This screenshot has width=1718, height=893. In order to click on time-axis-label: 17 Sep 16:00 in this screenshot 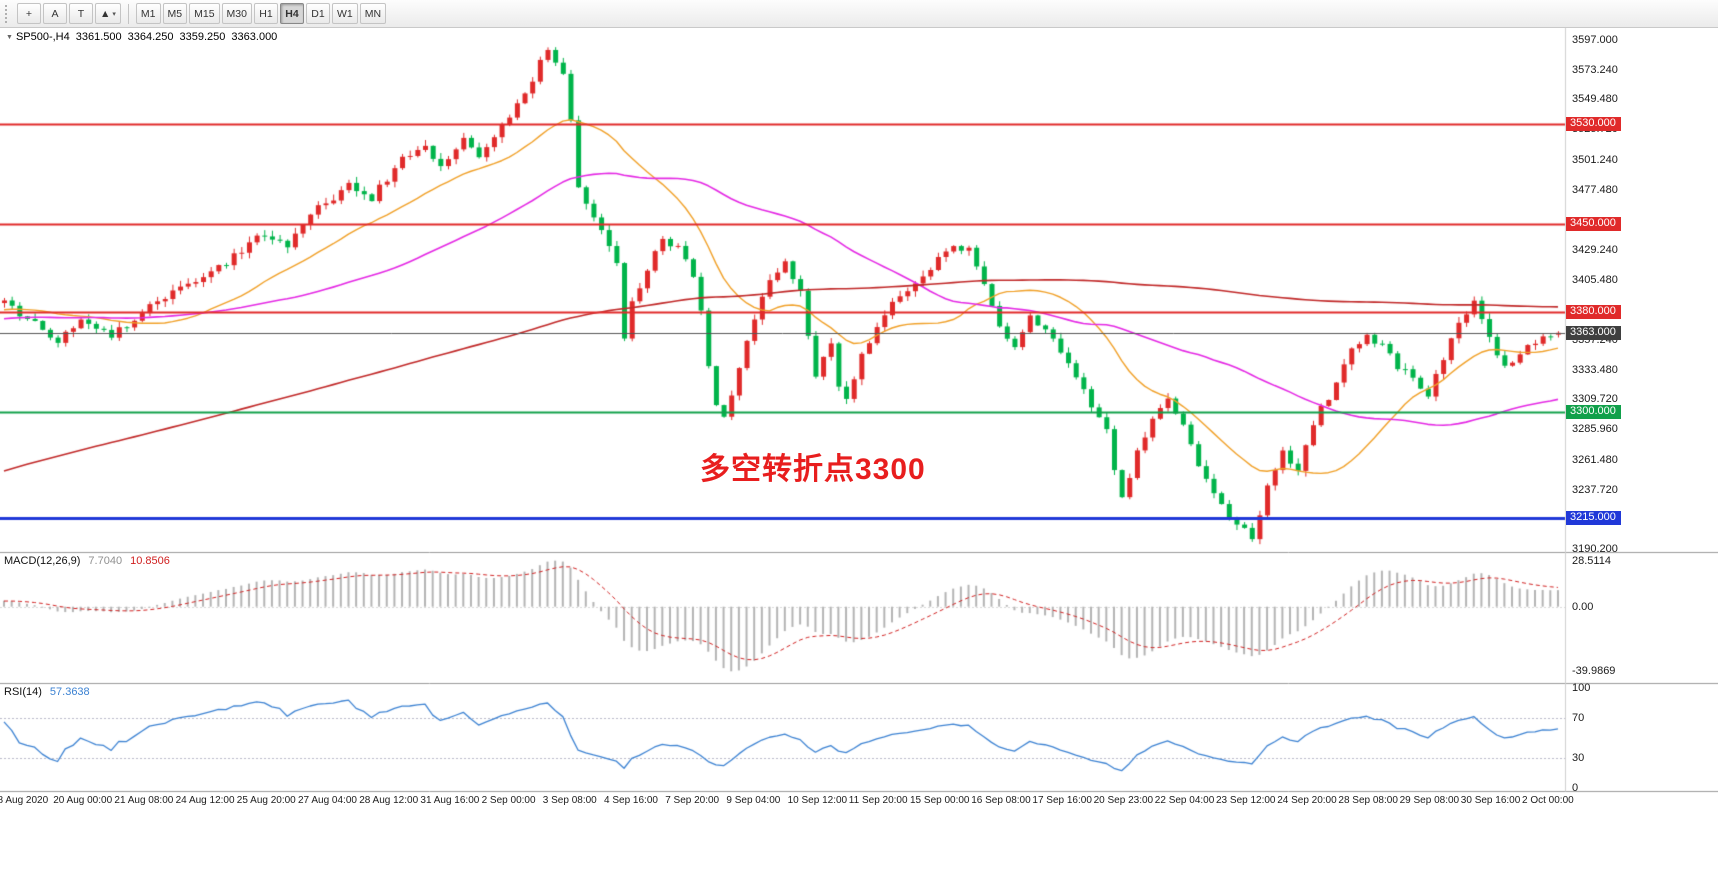, I will do `click(1062, 800)`.